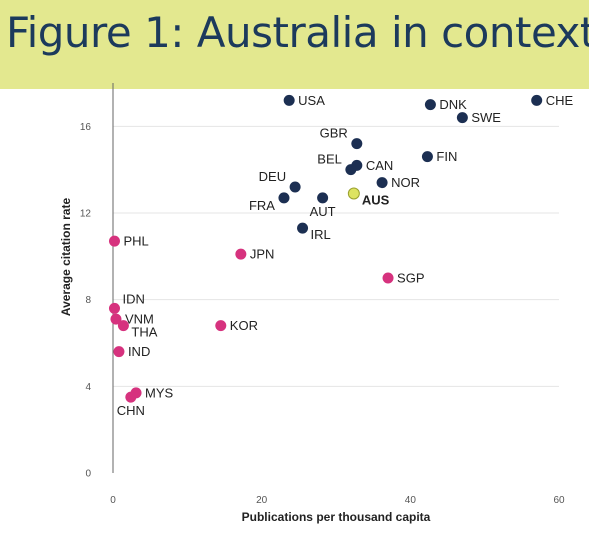 The width and height of the screenshot is (589, 540). Describe the element at coordinates (113, 500) in the screenshot. I see `x-tick-label: 0` at that location.